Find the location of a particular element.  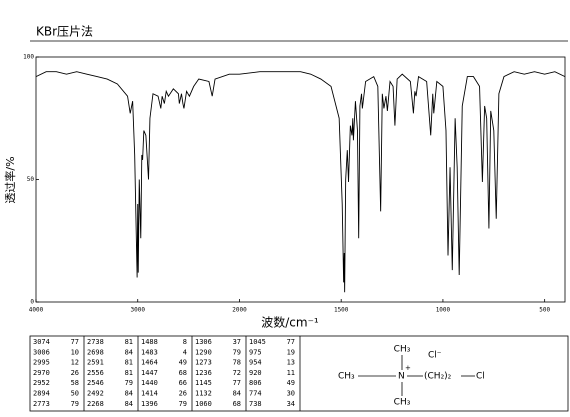

peak-wavenumber: 774 is located at coordinates (255, 394).